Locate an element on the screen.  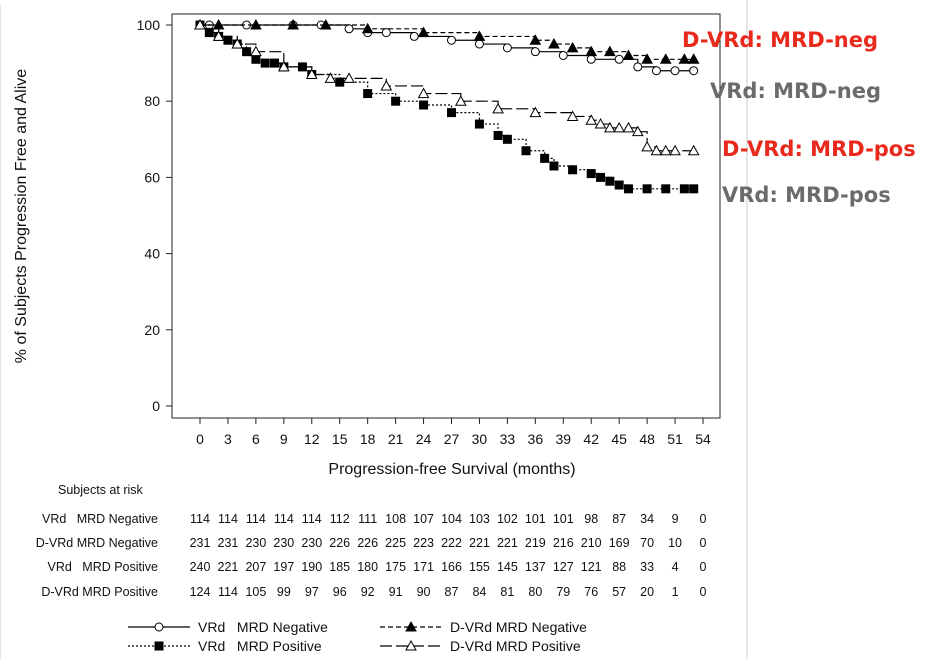
x-tick-label-51: 51 is located at coordinates (675, 439).